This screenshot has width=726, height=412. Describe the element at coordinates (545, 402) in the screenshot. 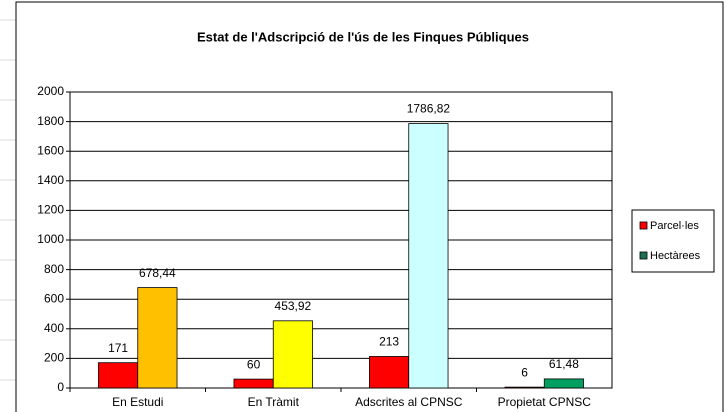

I see `x-tick-label: Propietat CPNSC` at that location.